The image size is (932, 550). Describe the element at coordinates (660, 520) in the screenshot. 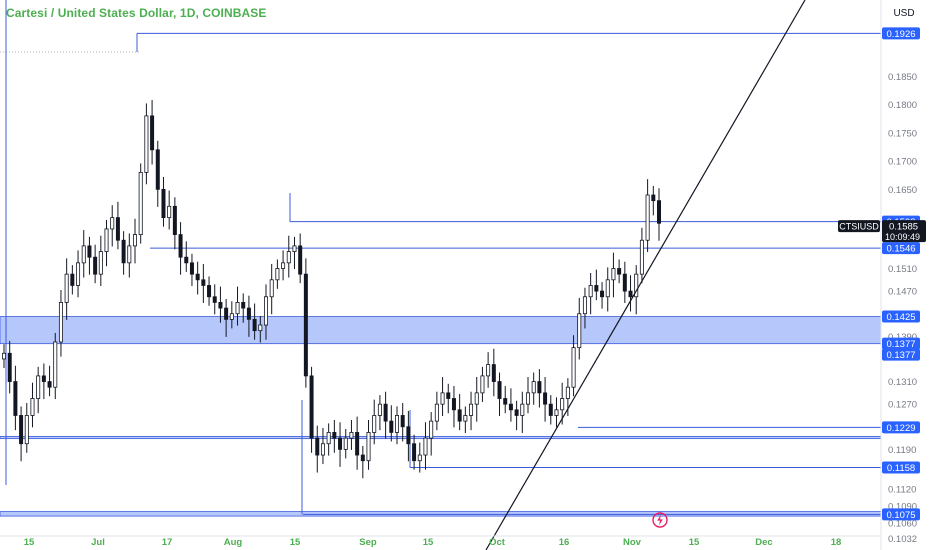

I see `replay-icon` at that location.